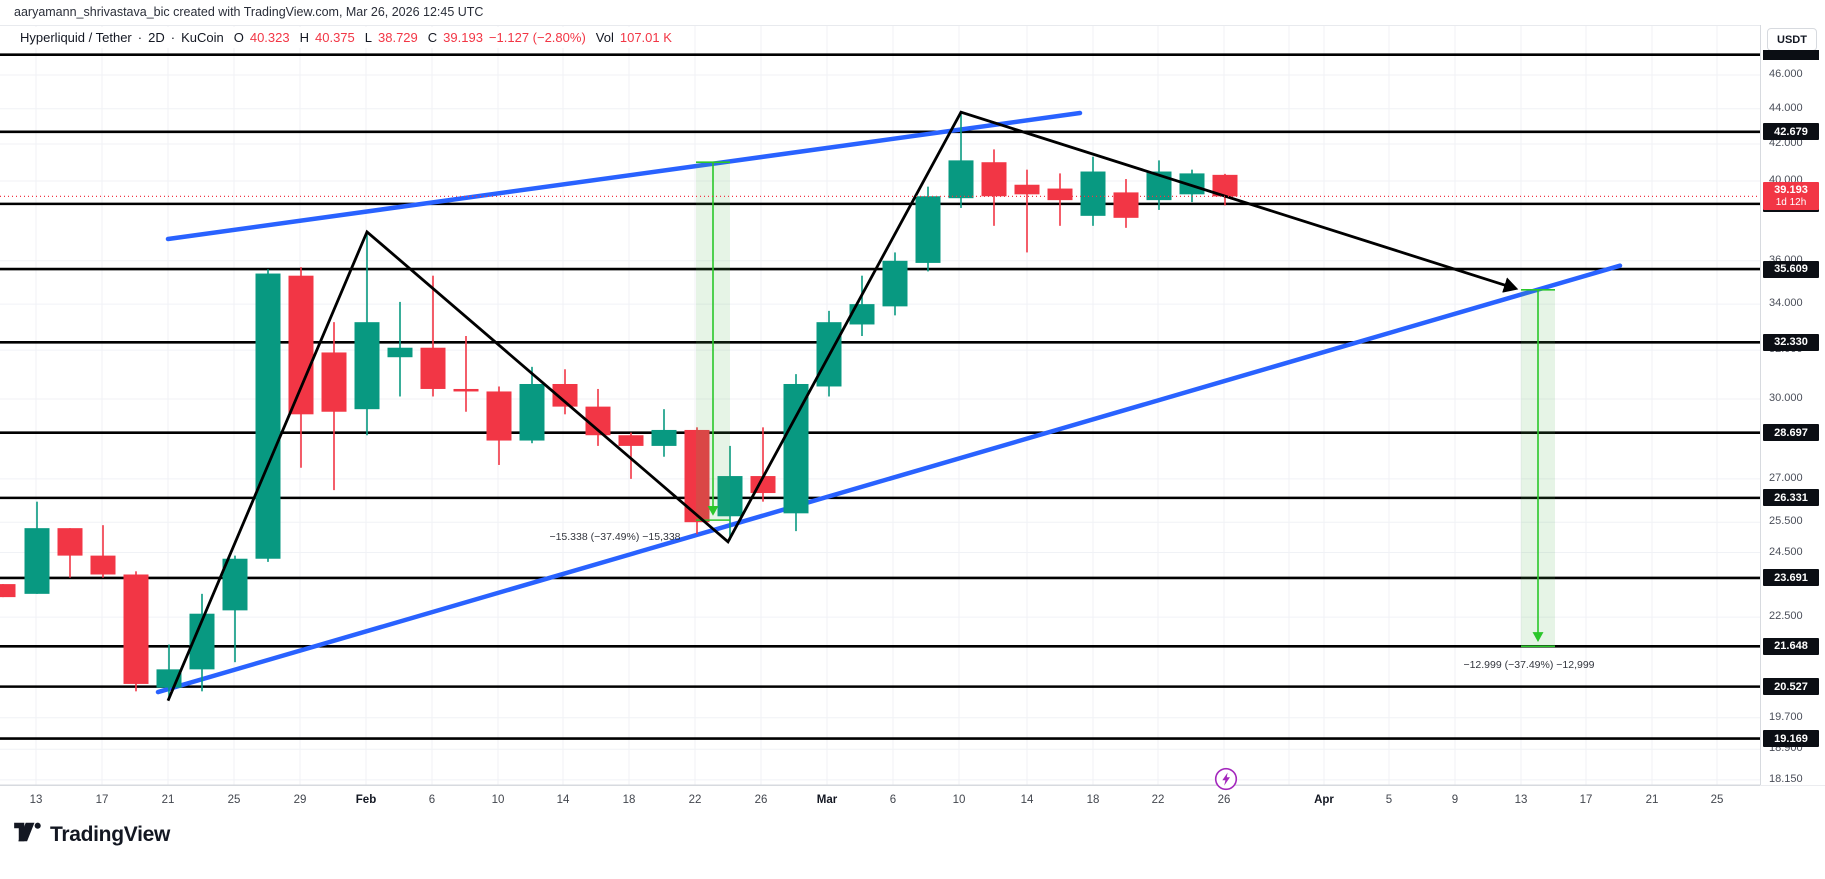 The height and width of the screenshot is (879, 1825). What do you see at coordinates (36, 800) in the screenshot?
I see `time-tick-label: 13` at bounding box center [36, 800].